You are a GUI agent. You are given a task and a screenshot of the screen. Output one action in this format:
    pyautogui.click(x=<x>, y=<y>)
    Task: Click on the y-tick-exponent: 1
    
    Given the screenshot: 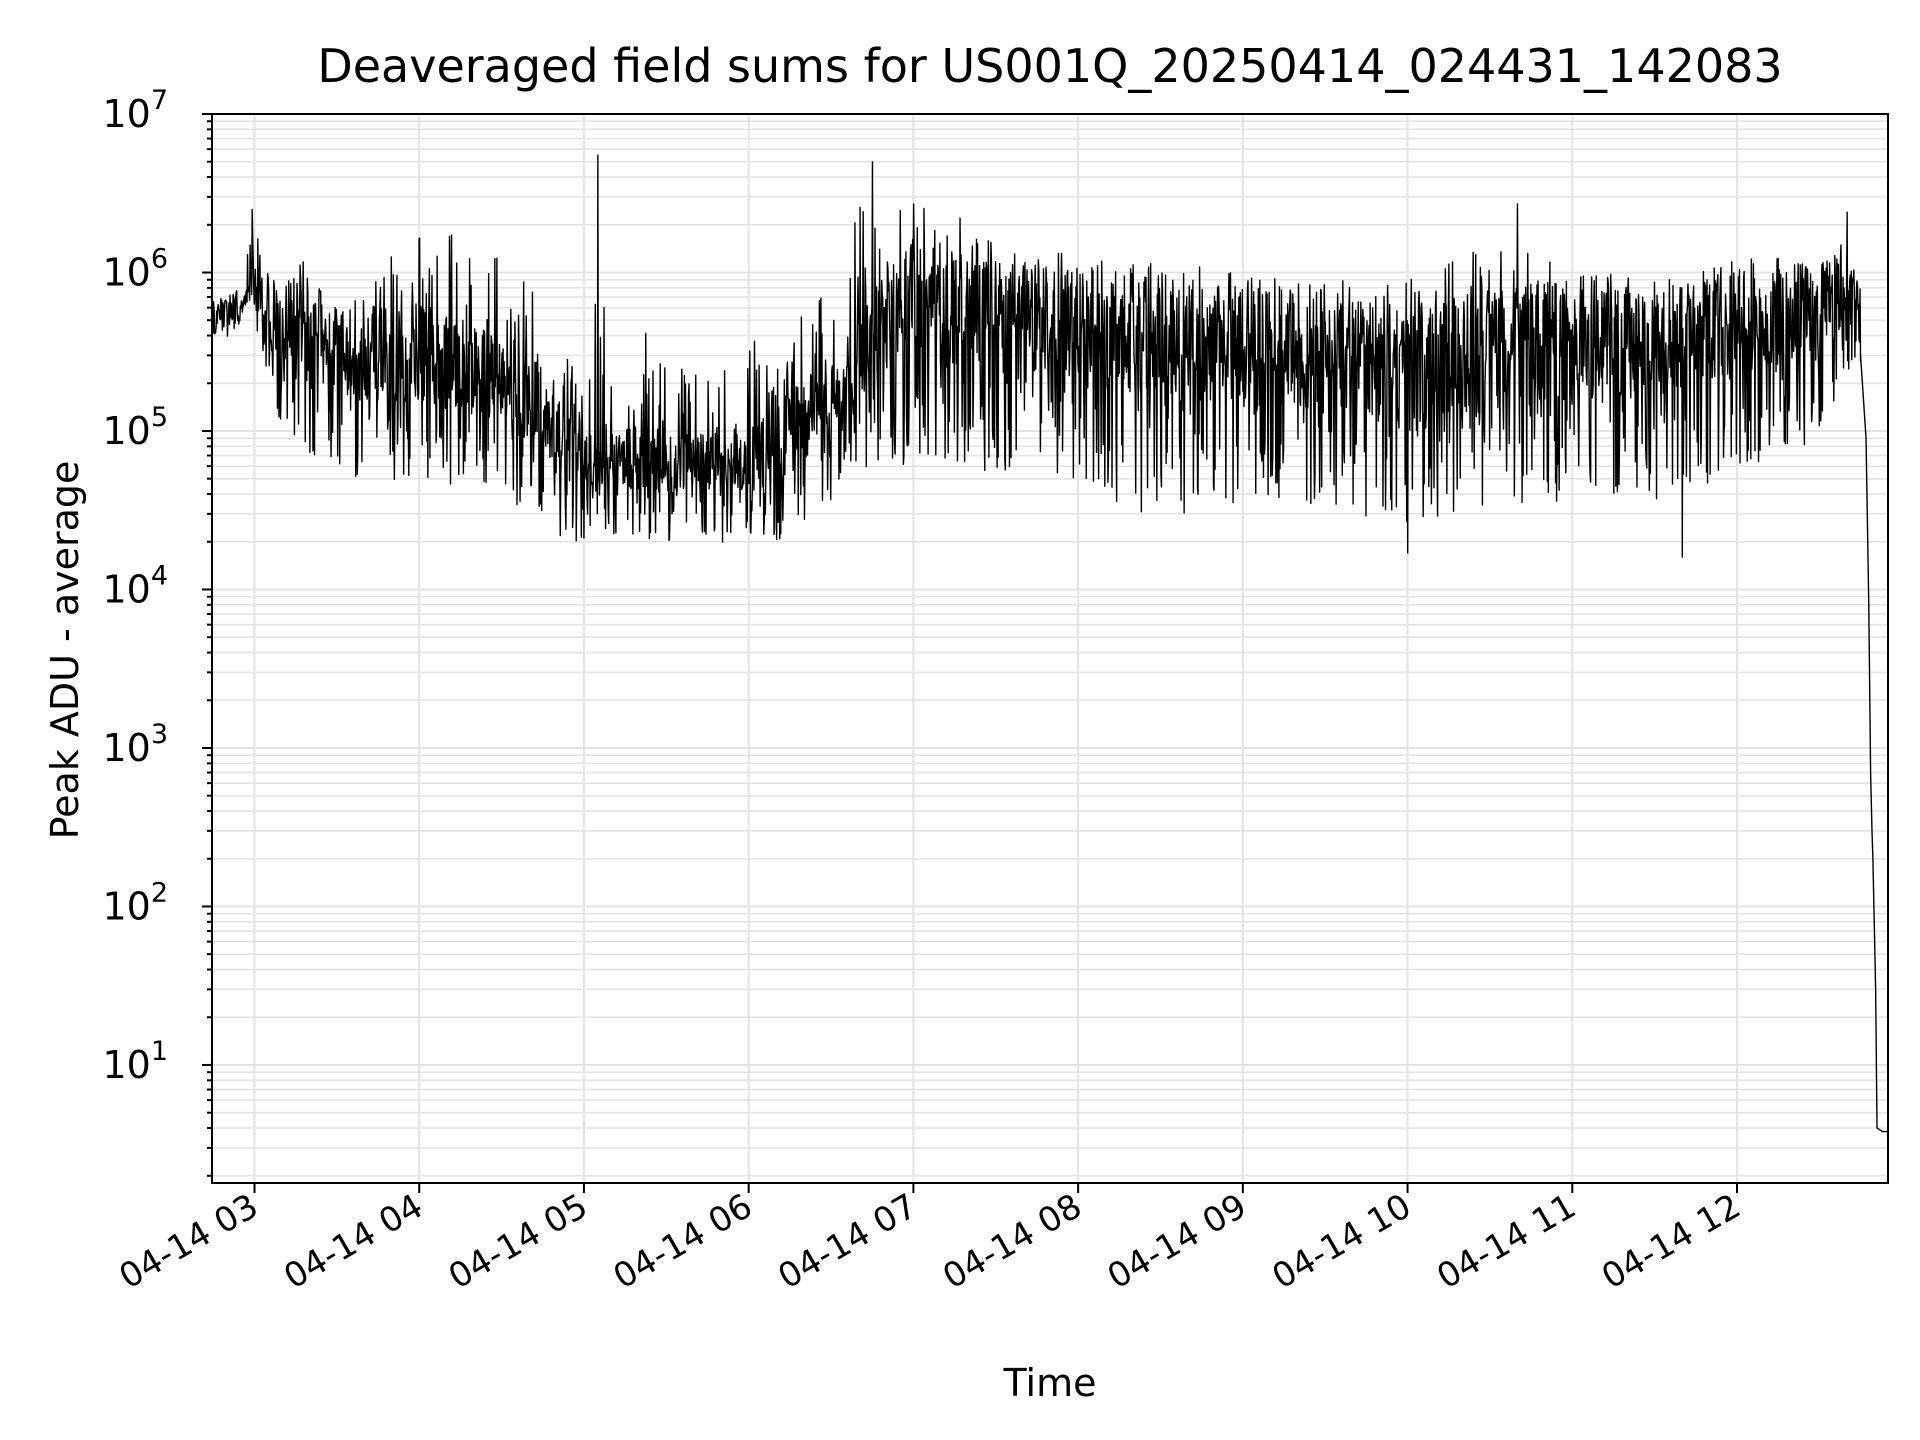 What is the action you would take?
    pyautogui.click(x=159, y=1051)
    